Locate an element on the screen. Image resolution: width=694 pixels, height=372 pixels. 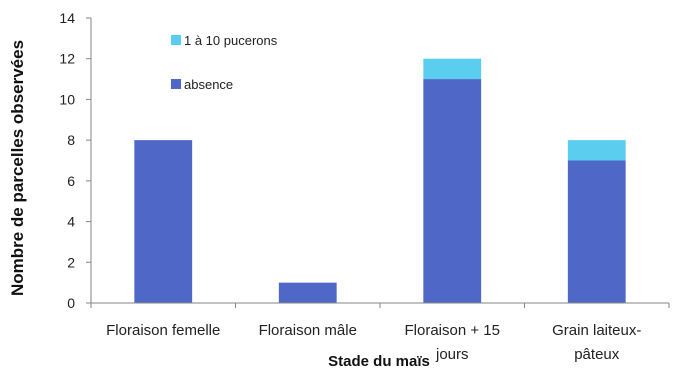
y-tick-label: 2 is located at coordinates (71, 262).